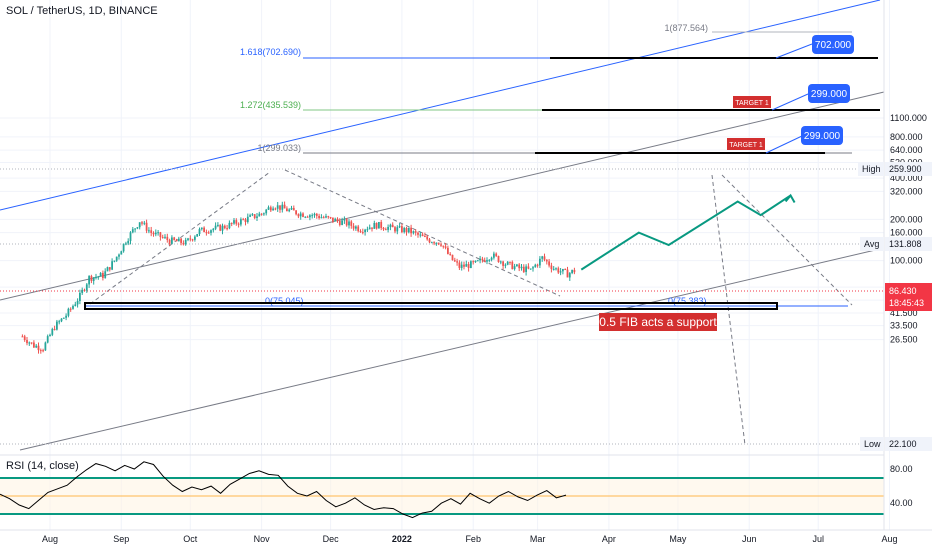 The image size is (932, 550). What do you see at coordinates (466, 536) in the screenshot?
I see `time-axis: Aug Sep Oct Nov Dec 2022 Feb Mar Apr May Jun Jul Aug` at bounding box center [466, 536].